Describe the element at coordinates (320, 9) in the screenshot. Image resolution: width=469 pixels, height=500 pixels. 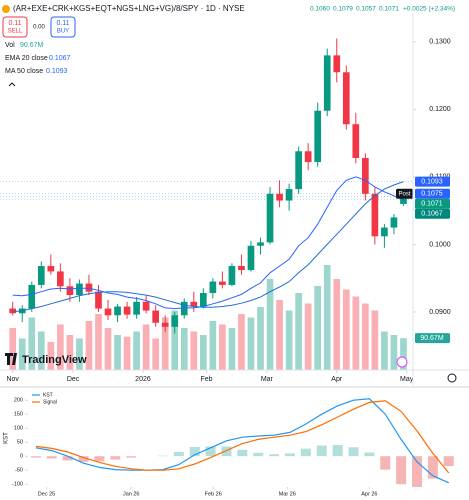
I see `ohlc-open: 0.1060` at that location.